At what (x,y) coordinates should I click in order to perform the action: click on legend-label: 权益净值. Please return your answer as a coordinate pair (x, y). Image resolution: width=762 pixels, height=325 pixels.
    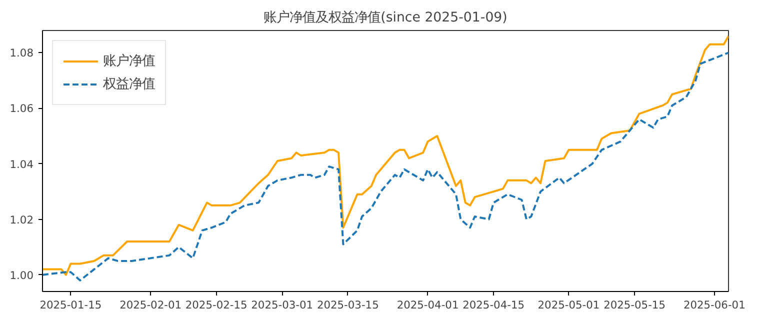
    Looking at the image, I should click on (129, 84).